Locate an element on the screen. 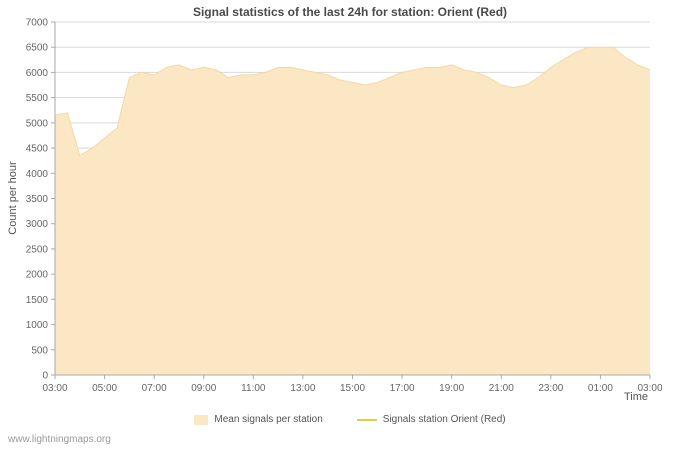 This screenshot has width=700, height=450. y-tick-label: 1500 is located at coordinates (37, 300).